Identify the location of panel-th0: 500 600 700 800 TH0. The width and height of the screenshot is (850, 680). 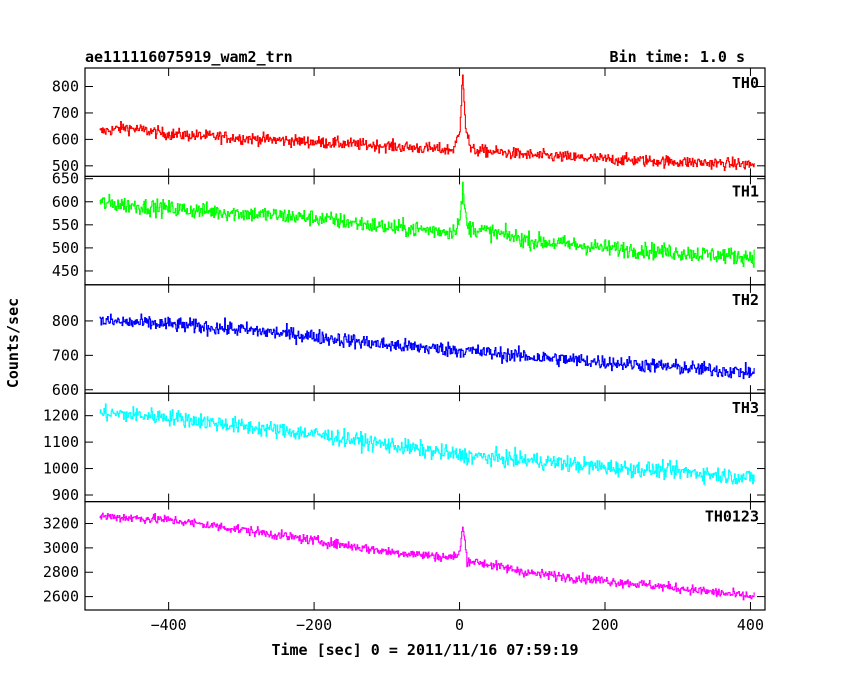
(409, 122).